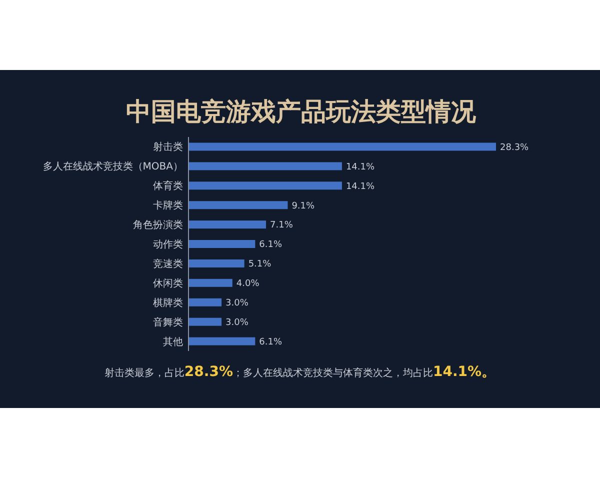 This screenshot has width=600, height=480. What do you see at coordinates (158, 225) in the screenshot?
I see `y-tick-label: 角色扮演类` at bounding box center [158, 225].